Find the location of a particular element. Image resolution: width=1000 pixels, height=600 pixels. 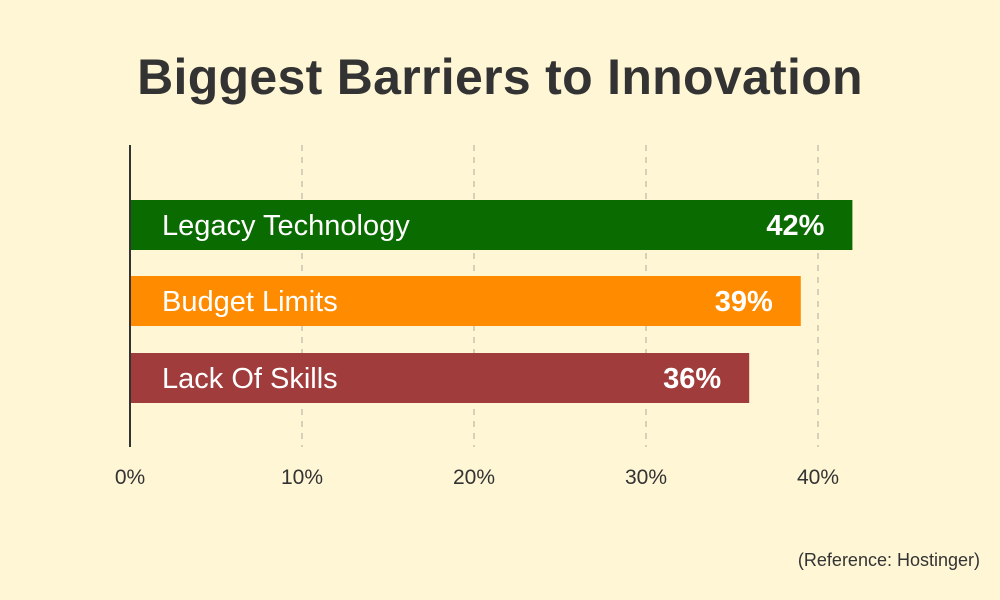

x-tick-label: 40% is located at coordinates (818, 477).